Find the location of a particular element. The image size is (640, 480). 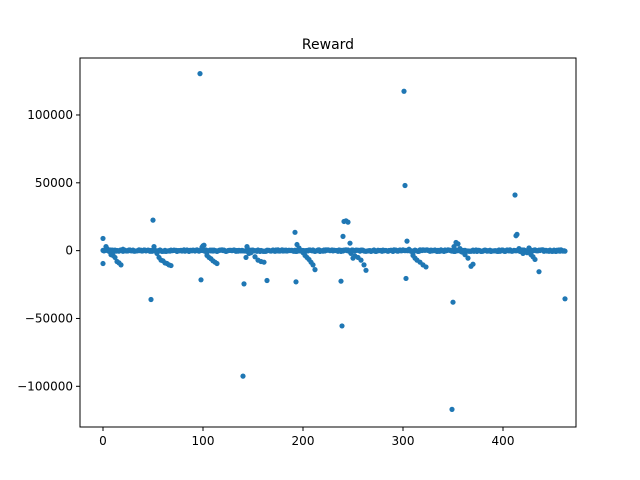

x-tick-label: 0 is located at coordinates (103, 441).